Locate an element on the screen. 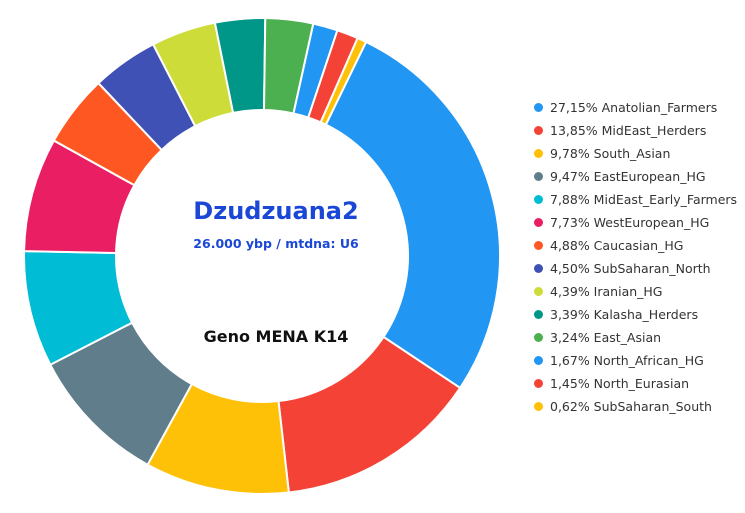 Image resolution: width=745 pixels, height=513 pixels. legend-item-10: 3,24% East_Asian is located at coordinates (639, 337).